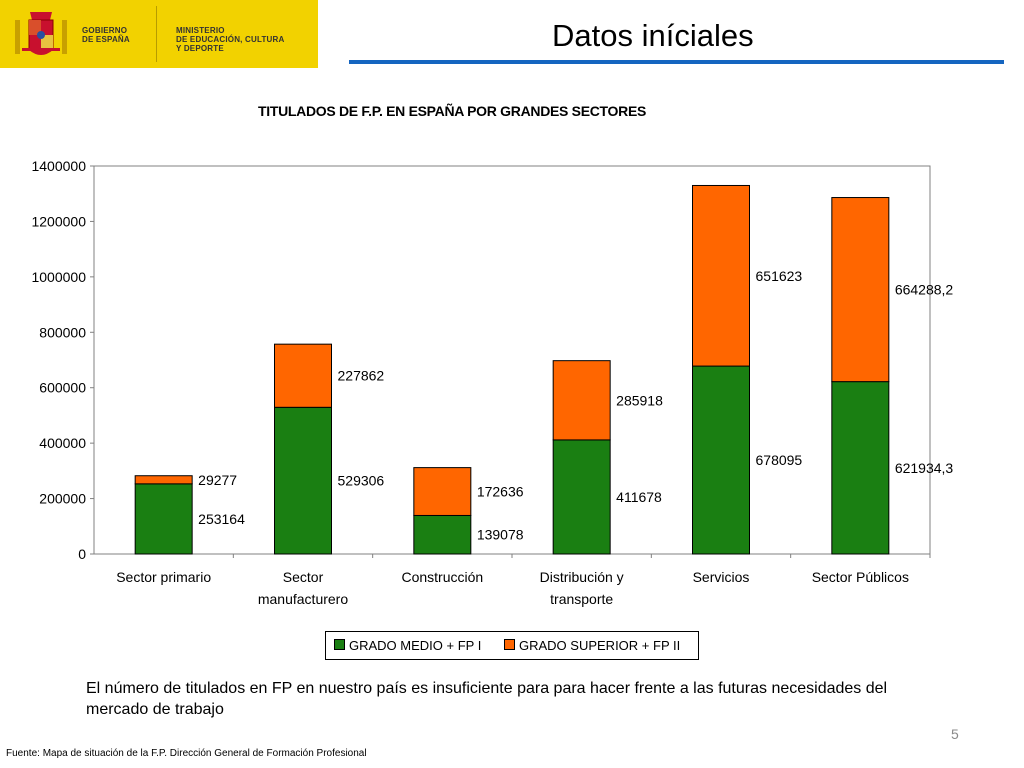 The width and height of the screenshot is (1024, 768). What do you see at coordinates (303, 577) in the screenshot?
I see `x-tick-label: Sector` at bounding box center [303, 577].